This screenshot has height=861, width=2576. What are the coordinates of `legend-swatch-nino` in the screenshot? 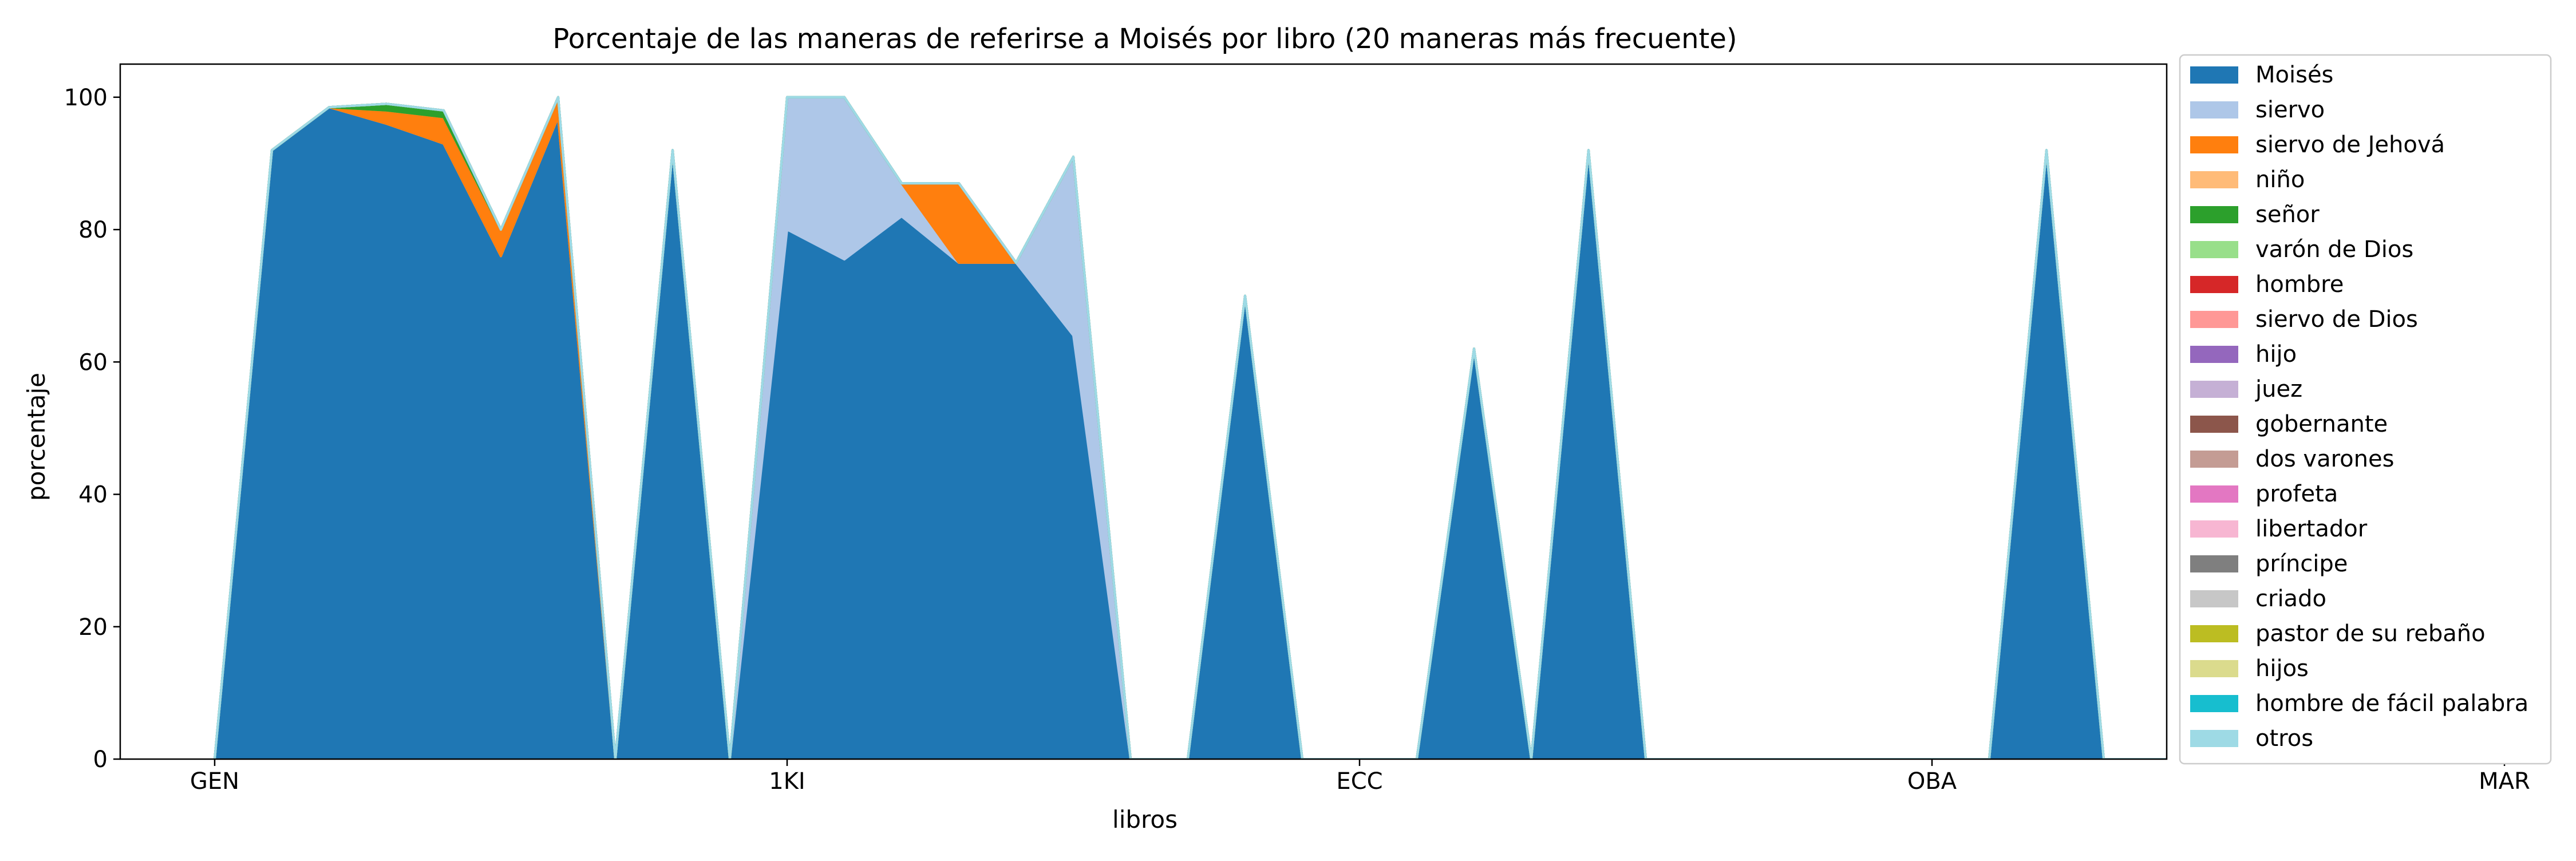 It's located at (2214, 180).